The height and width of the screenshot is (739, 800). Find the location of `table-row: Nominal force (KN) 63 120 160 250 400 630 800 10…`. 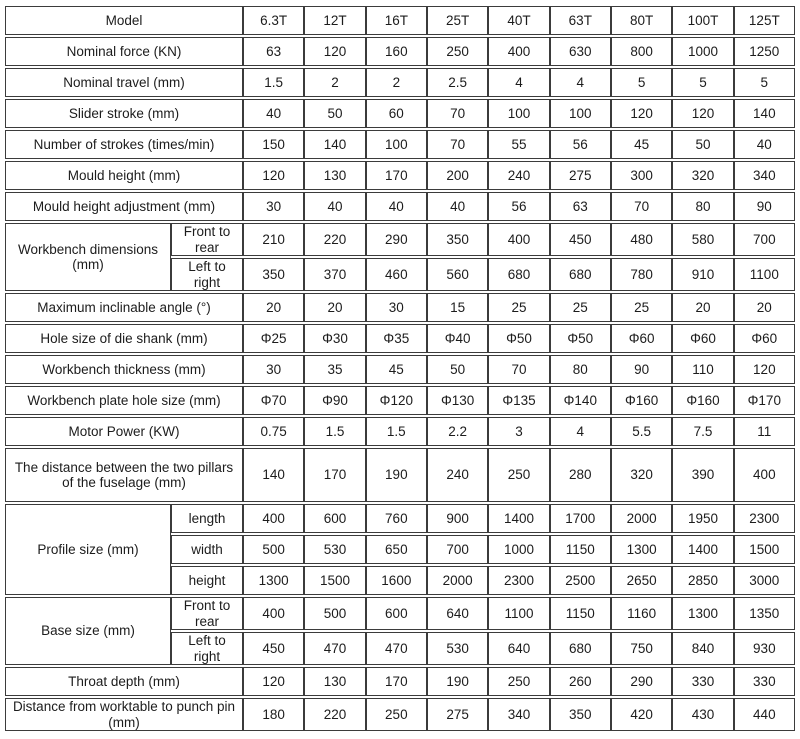

table-row: Nominal force (KN) 63 120 160 250 400 630 800 10… is located at coordinates (400, 51).